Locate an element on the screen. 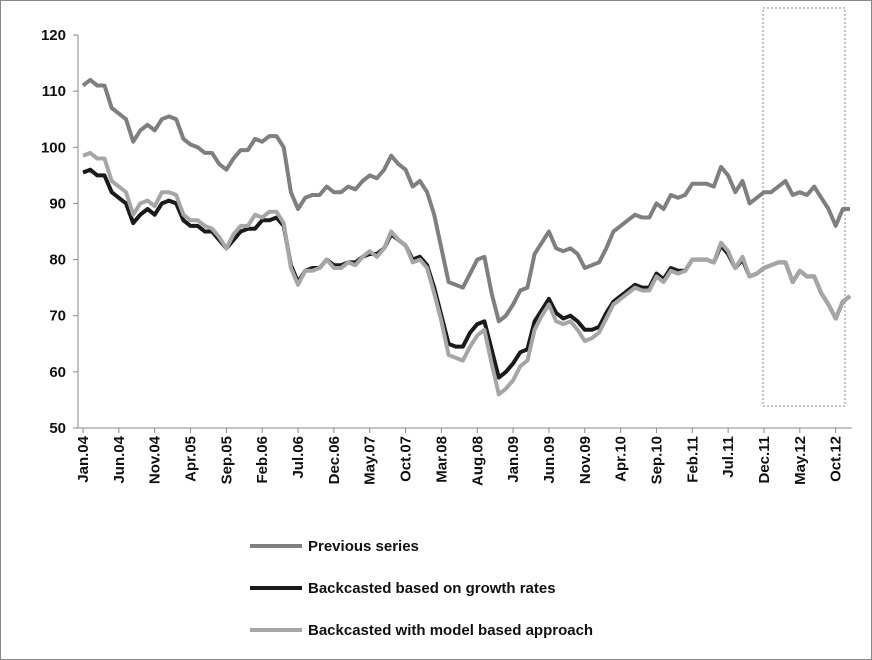  x-tick-label: Apr.10 is located at coordinates (621, 459).